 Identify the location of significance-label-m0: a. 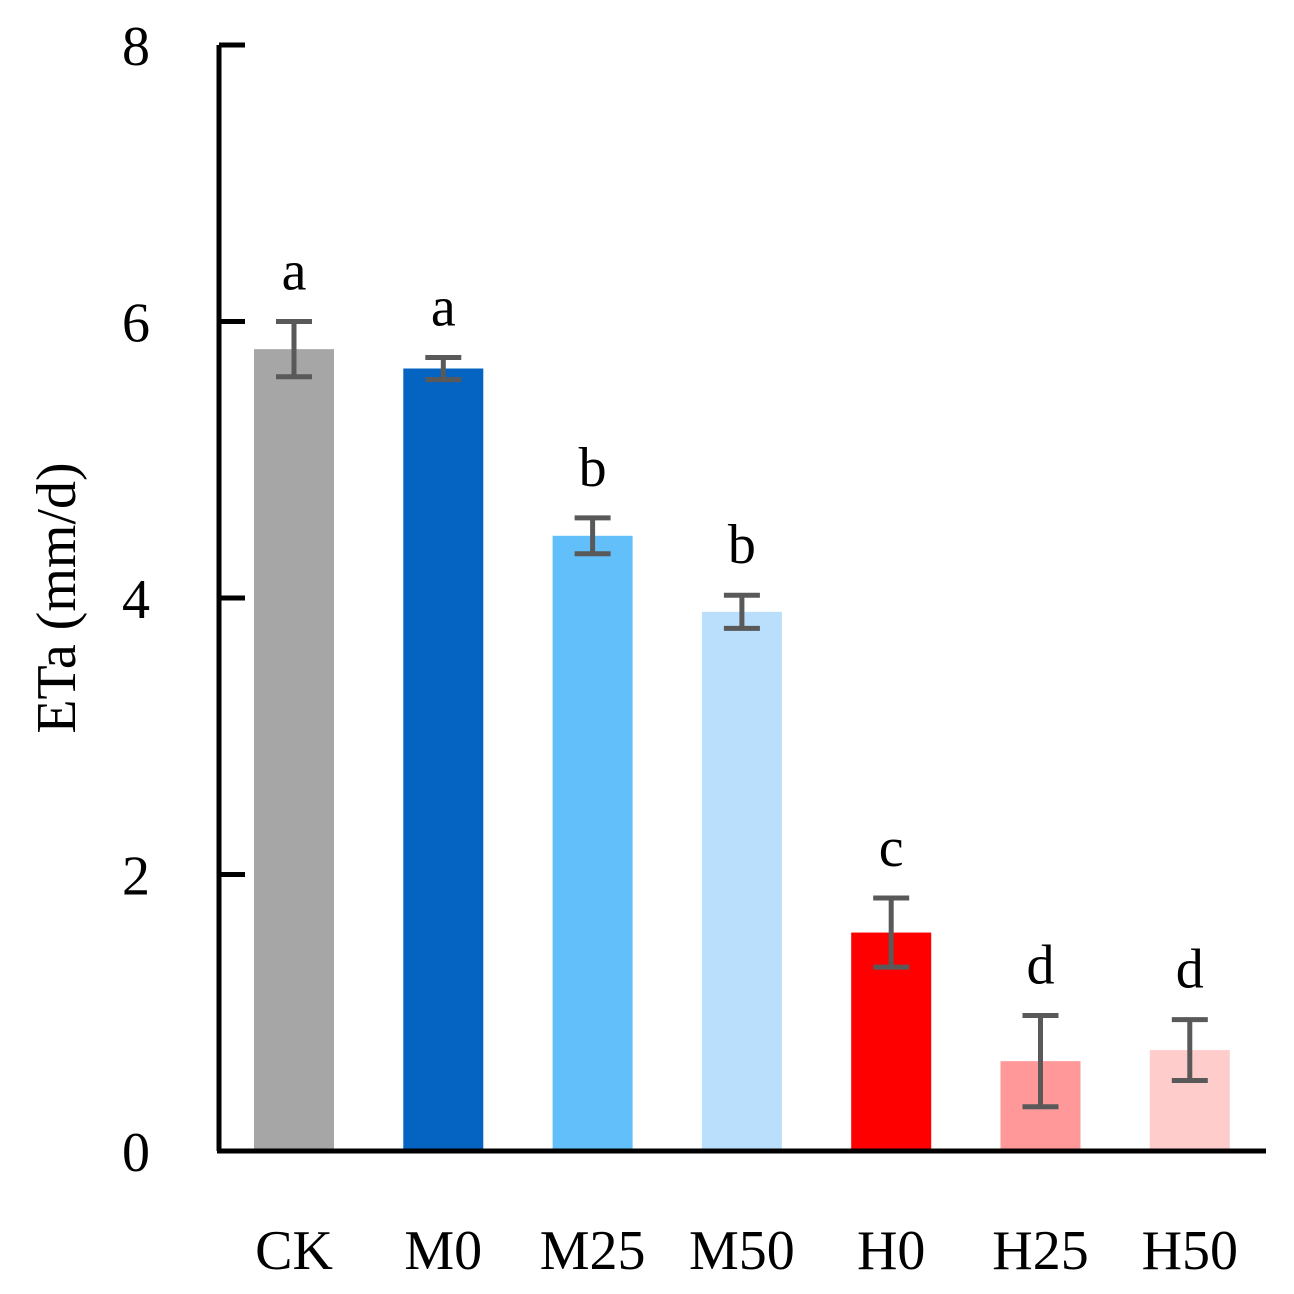
(443, 307).